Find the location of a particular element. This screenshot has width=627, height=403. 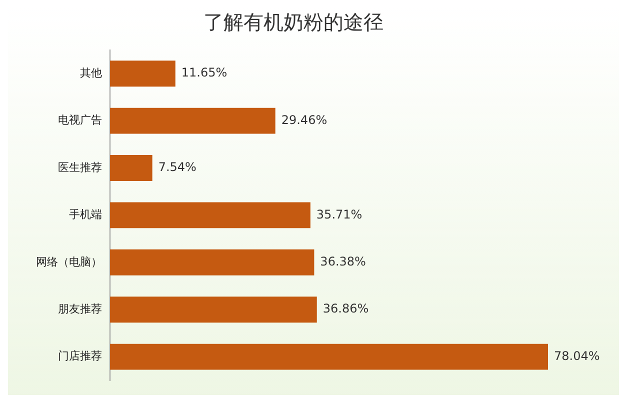

data-label: 29.46% is located at coordinates (304, 119).